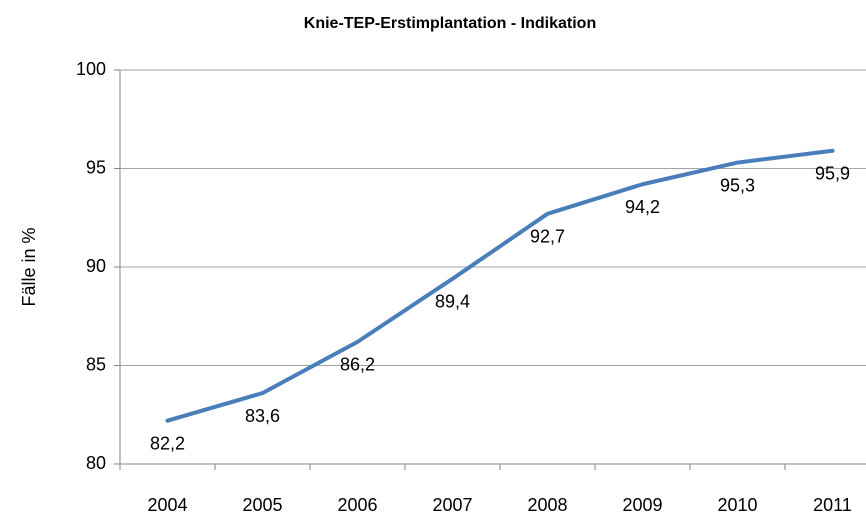 This screenshot has height=519, width=866. What do you see at coordinates (262, 416) in the screenshot?
I see `data-label: 83,6` at bounding box center [262, 416].